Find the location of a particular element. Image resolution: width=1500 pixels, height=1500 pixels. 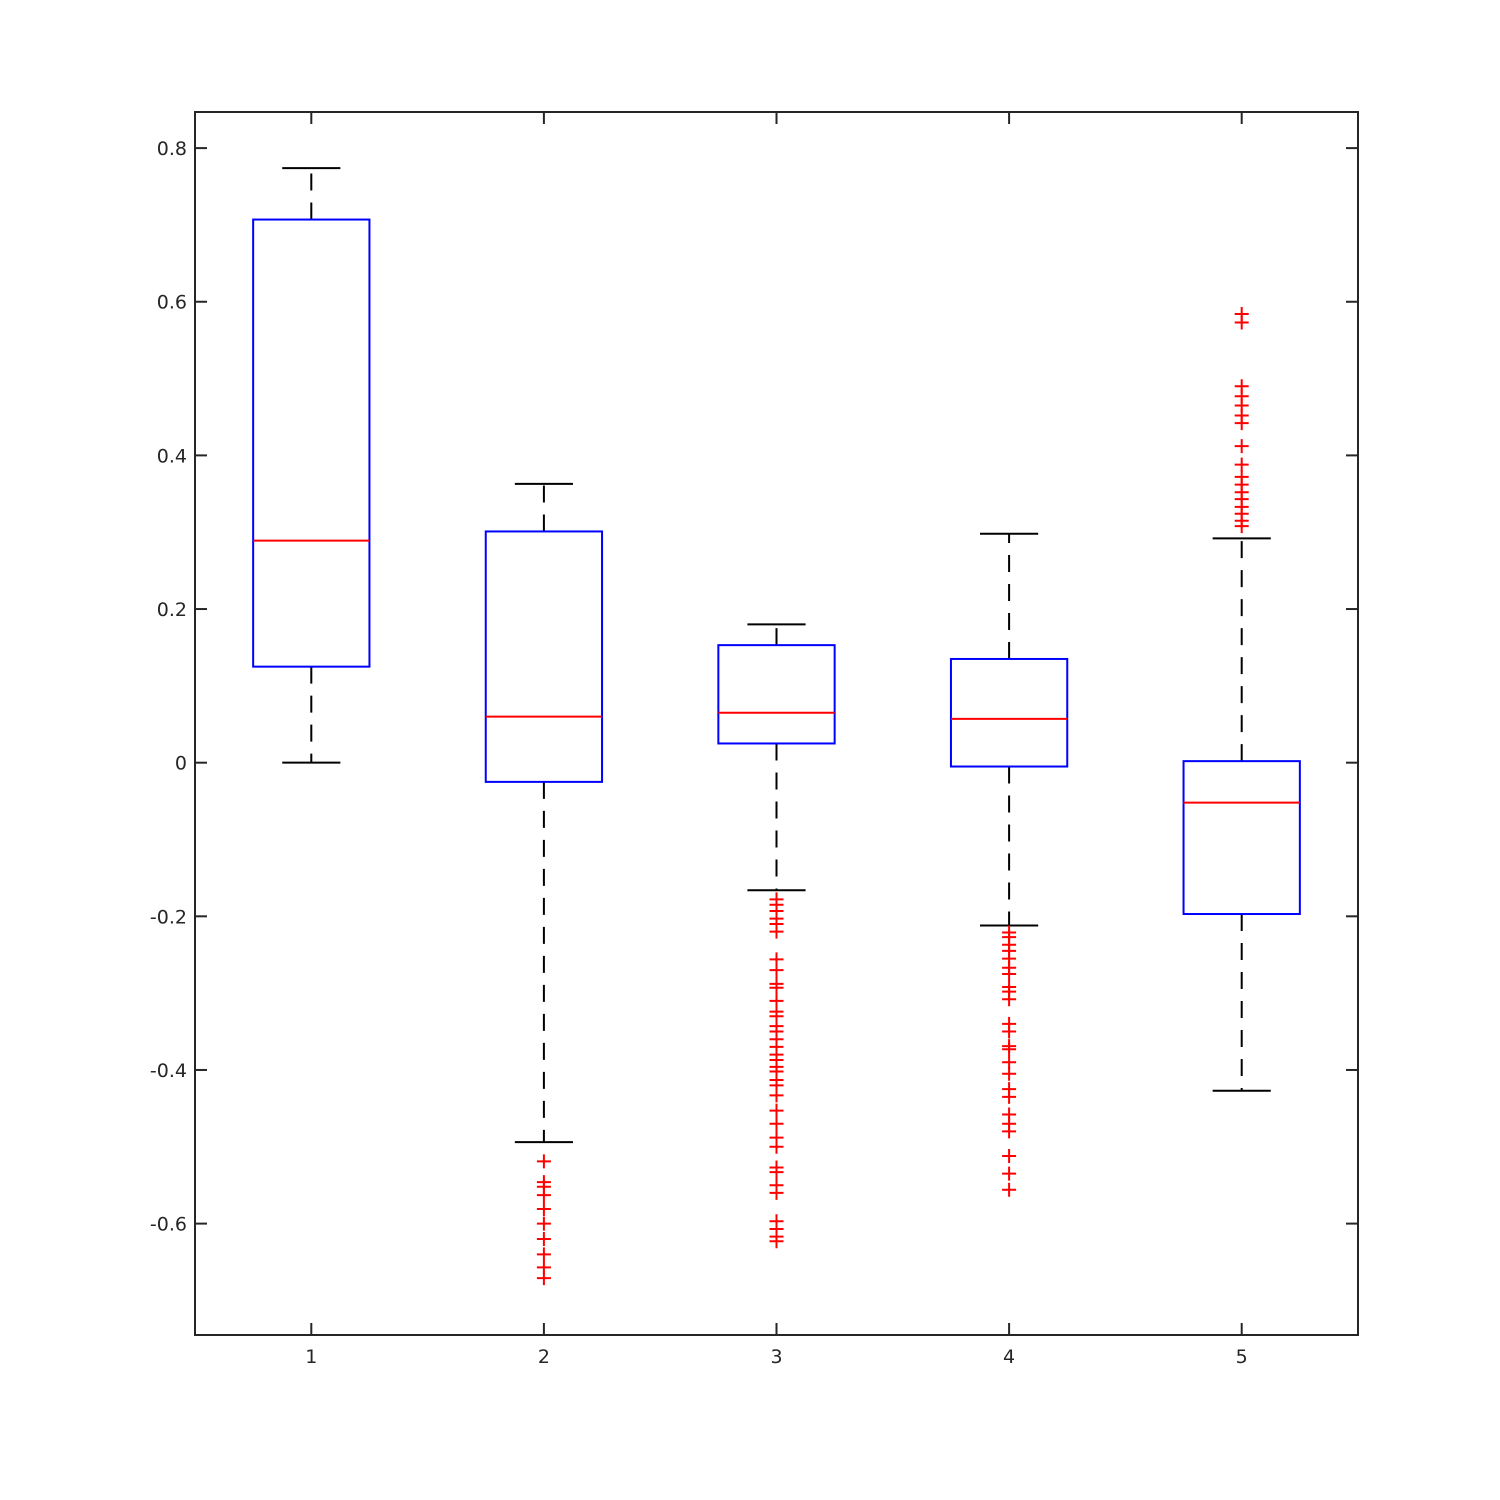

y-tick-label: -0.2 is located at coordinates (168, 917).